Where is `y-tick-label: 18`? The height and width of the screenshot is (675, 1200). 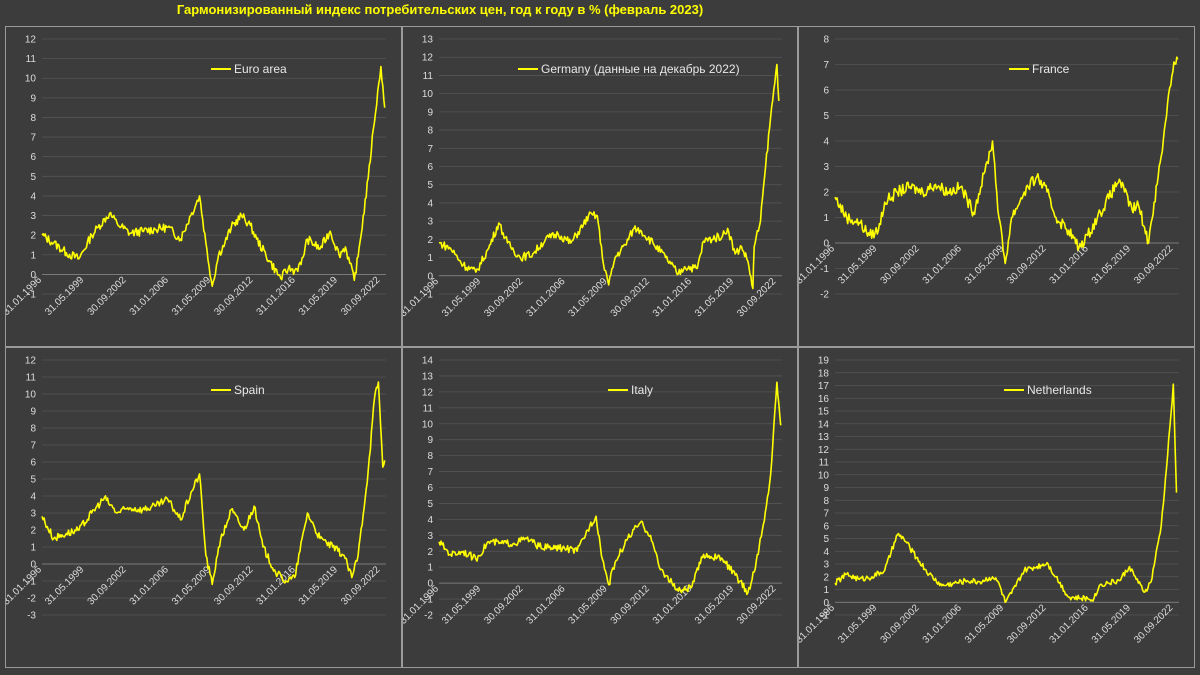
y-tick-label: 18 is located at coordinates (824, 373).